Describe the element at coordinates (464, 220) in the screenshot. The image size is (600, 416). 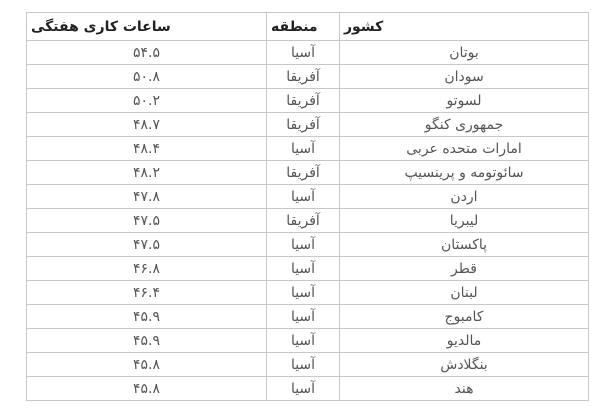
I see `cell-country: لیبریا` at that location.